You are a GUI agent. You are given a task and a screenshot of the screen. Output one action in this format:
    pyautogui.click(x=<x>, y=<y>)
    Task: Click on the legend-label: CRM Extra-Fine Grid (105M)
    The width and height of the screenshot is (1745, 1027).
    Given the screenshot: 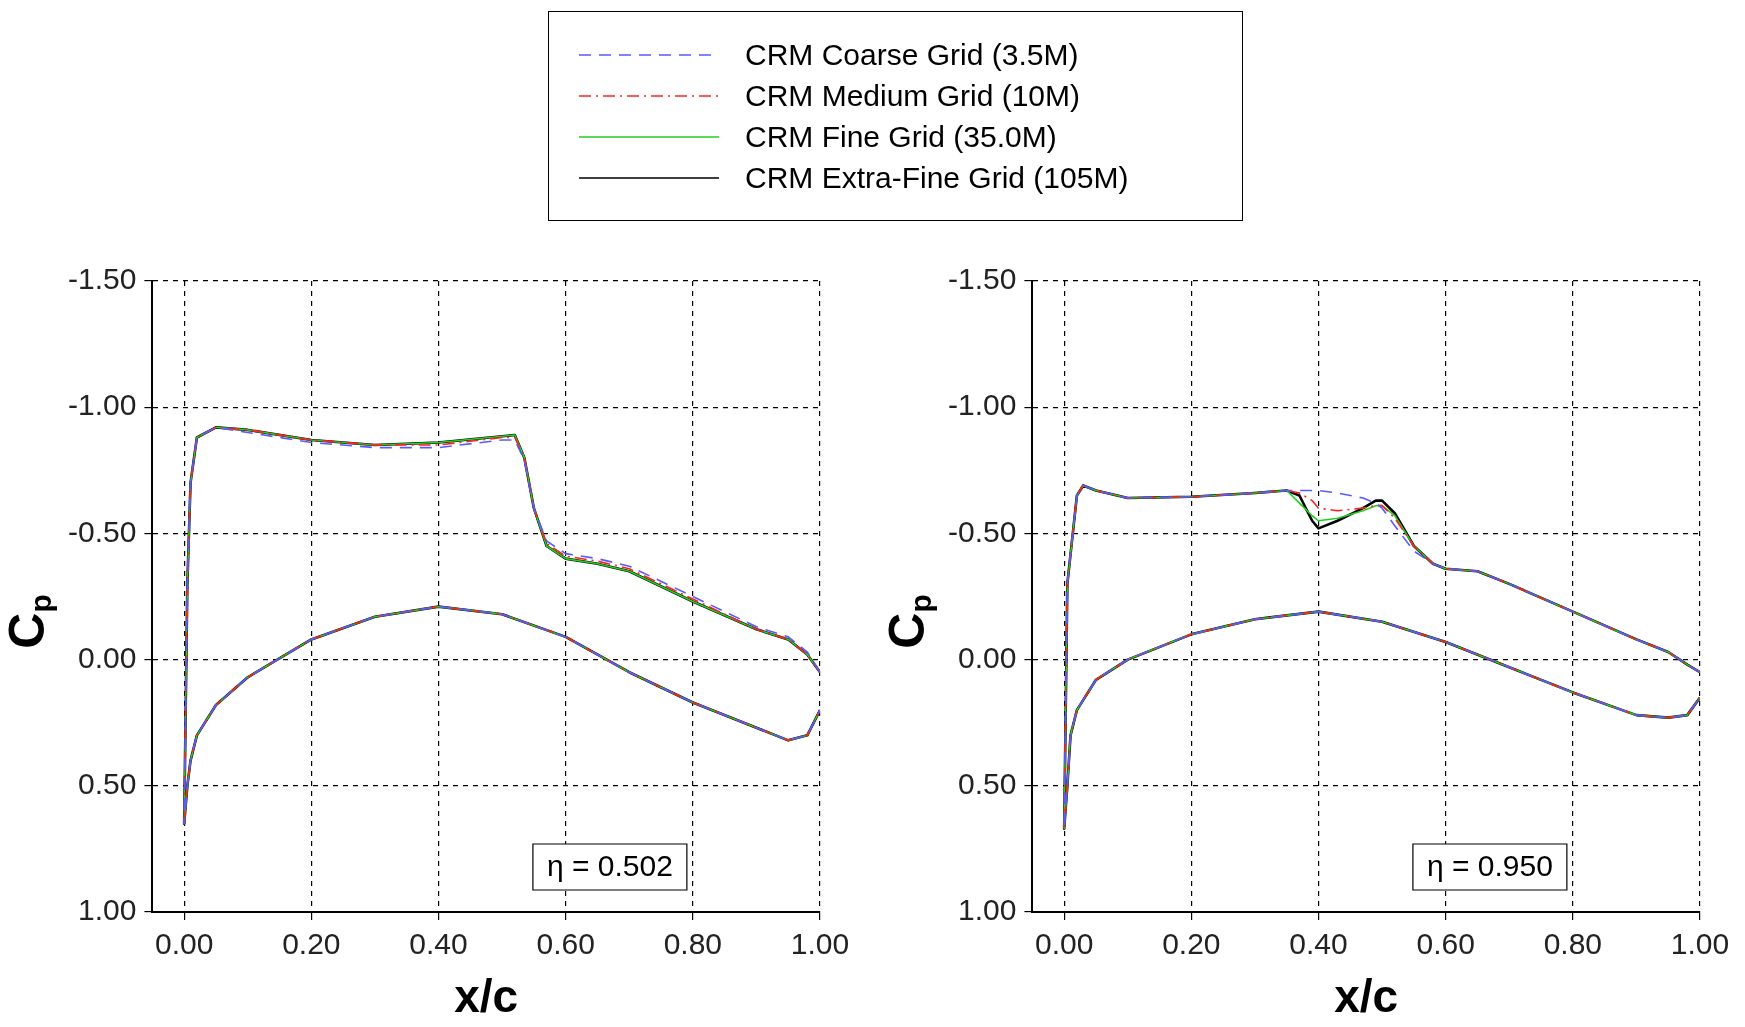 What is the action you would take?
    pyautogui.click(x=937, y=177)
    